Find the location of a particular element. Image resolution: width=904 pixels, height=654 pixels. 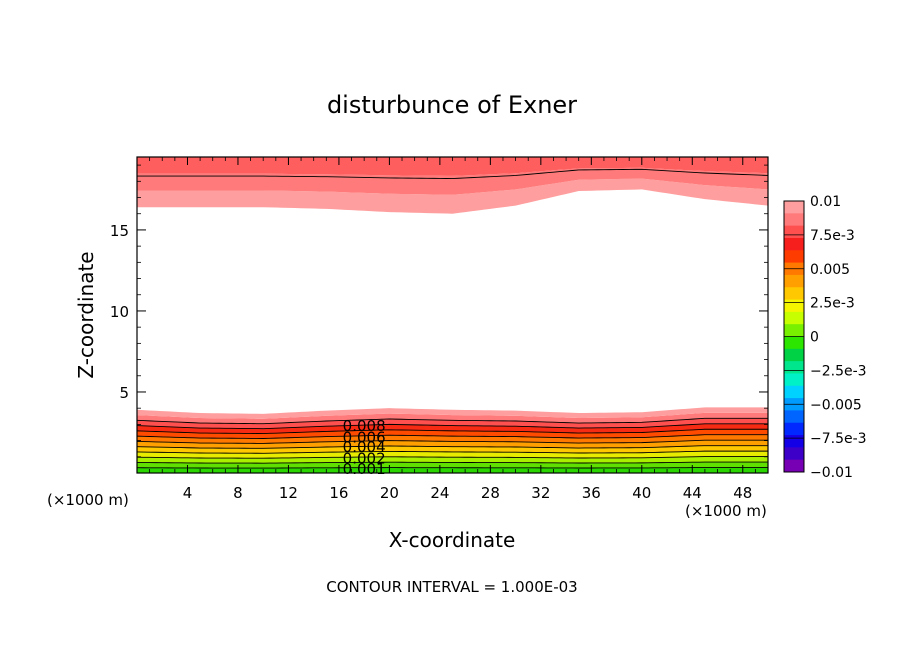

chart-title: disturbunce of Exner is located at coordinates (452, 105).